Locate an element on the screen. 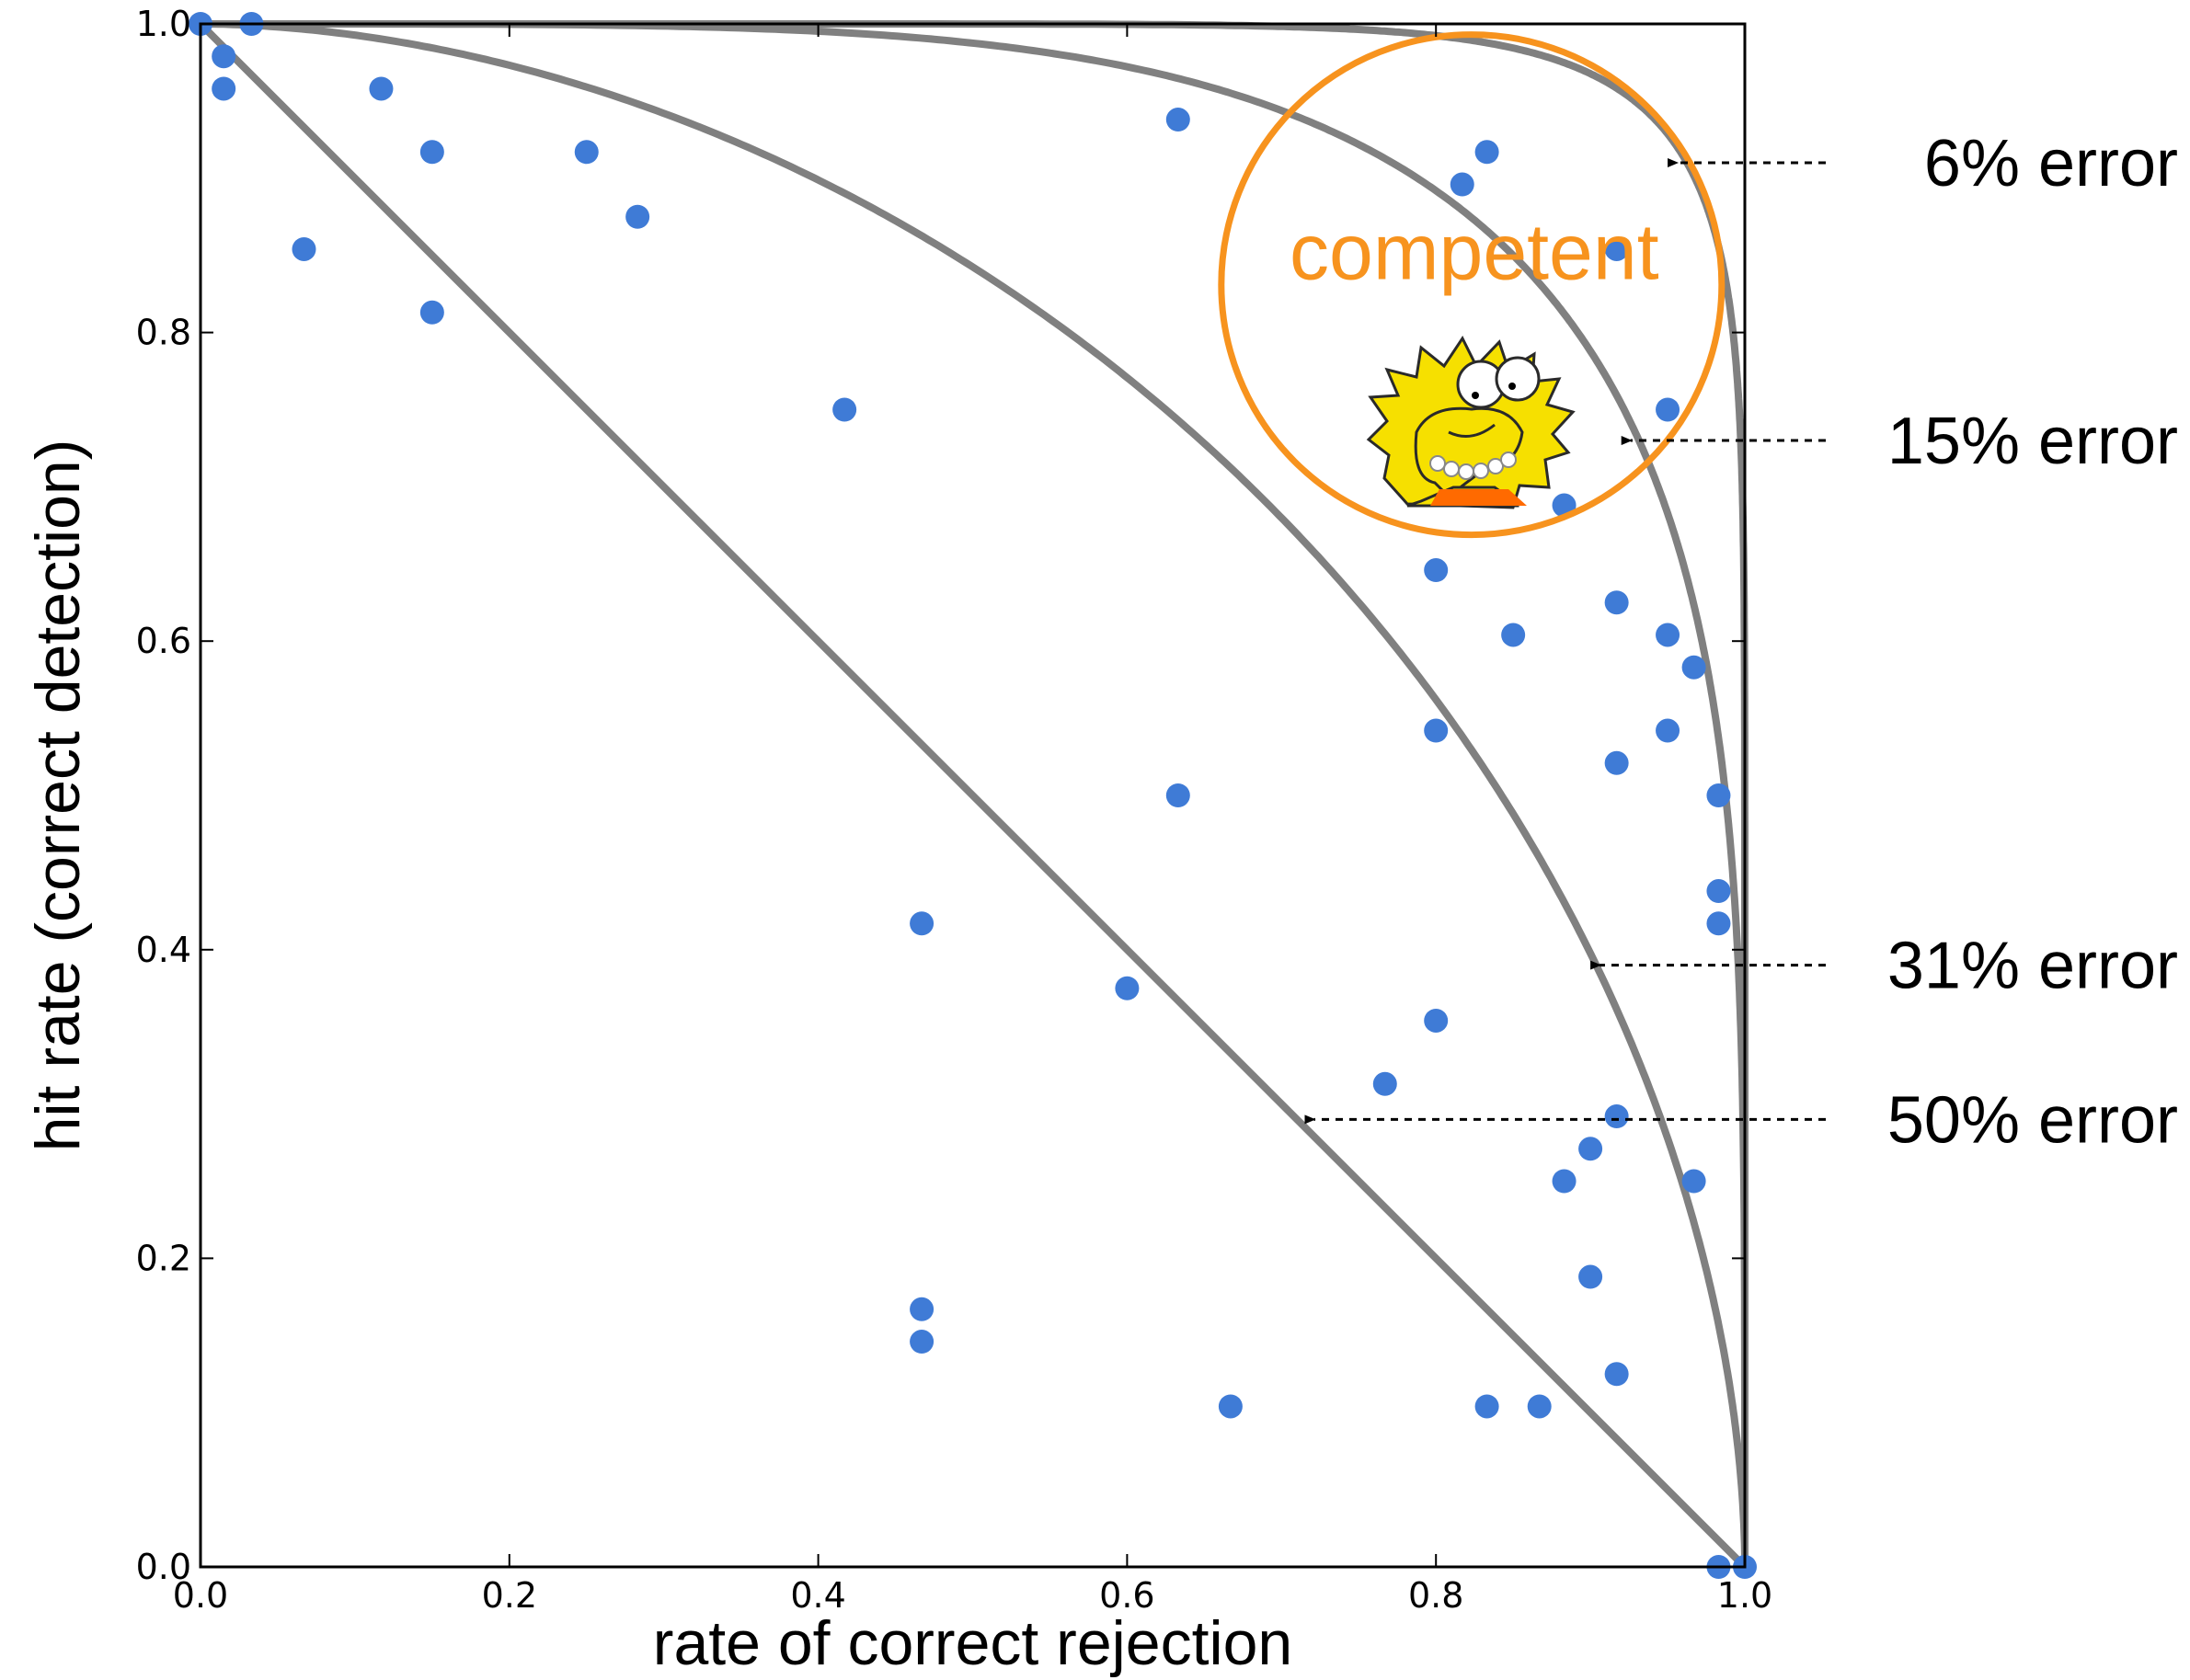 The width and height of the screenshot is (2190, 1680). annotation-label: 50% error is located at coordinates (2033, 1120).